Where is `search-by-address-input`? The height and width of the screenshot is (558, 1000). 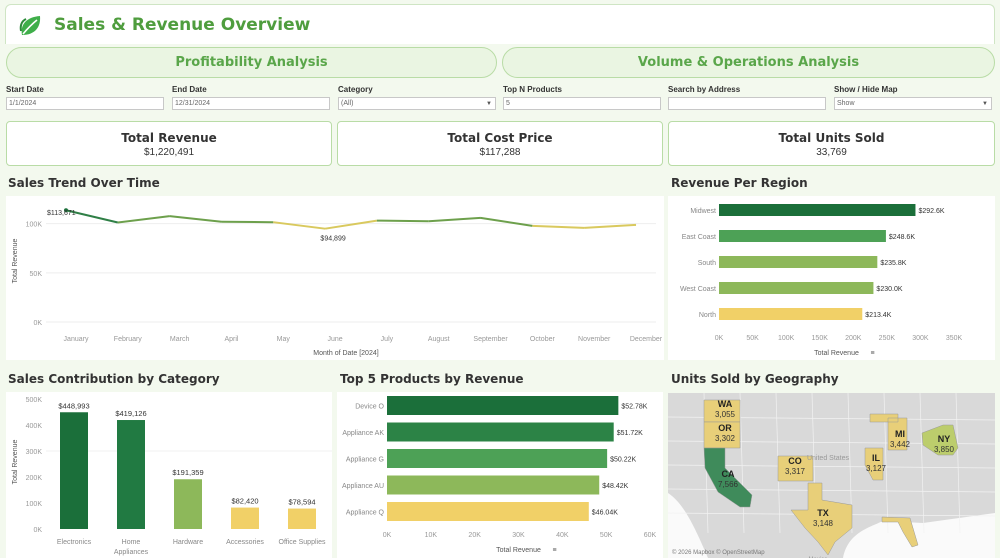 search-by-address-input is located at coordinates (747, 103).